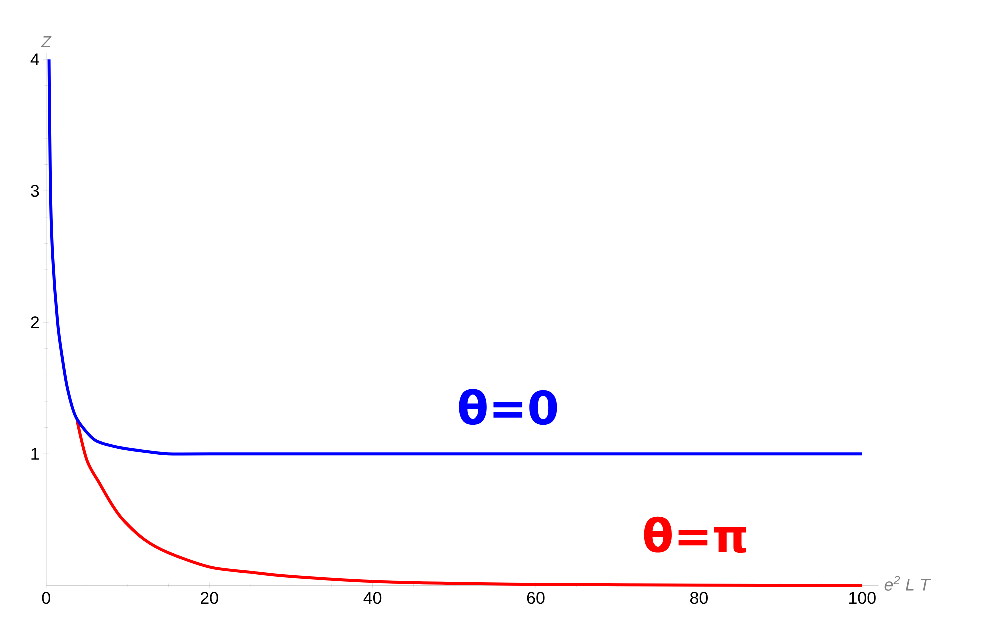  What do you see at coordinates (46, 598) in the screenshot?
I see `x-tick-label: 0` at bounding box center [46, 598].